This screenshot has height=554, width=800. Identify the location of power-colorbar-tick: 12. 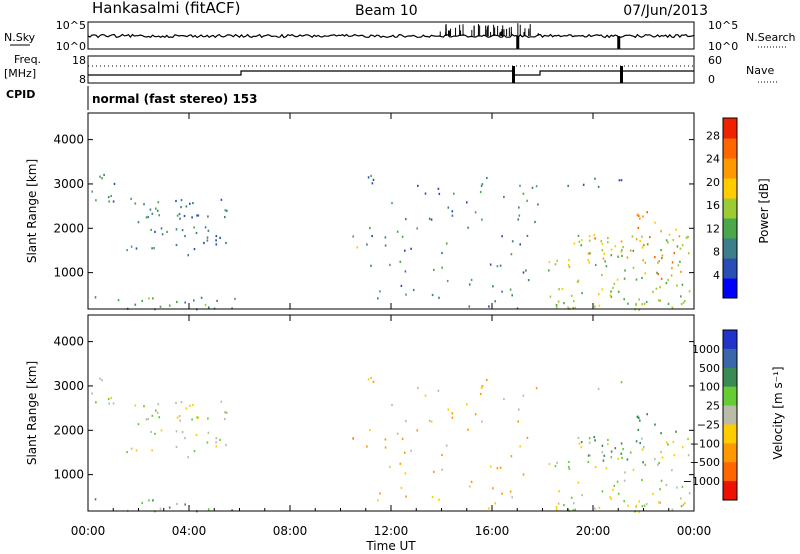
(713, 228).